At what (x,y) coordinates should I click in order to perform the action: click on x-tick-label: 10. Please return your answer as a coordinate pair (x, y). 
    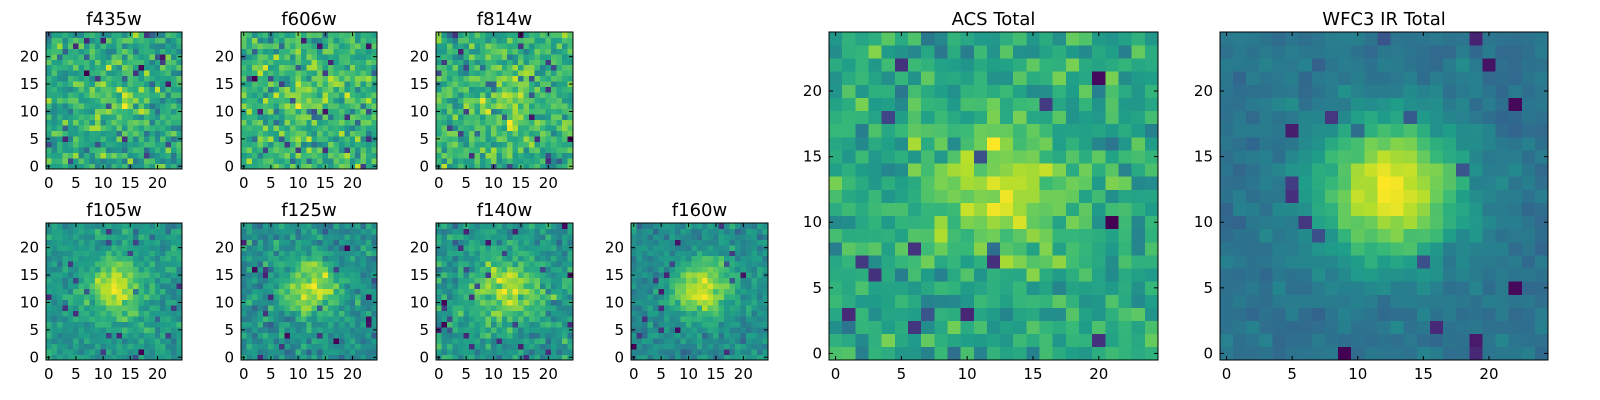
    Looking at the image, I should click on (103, 183).